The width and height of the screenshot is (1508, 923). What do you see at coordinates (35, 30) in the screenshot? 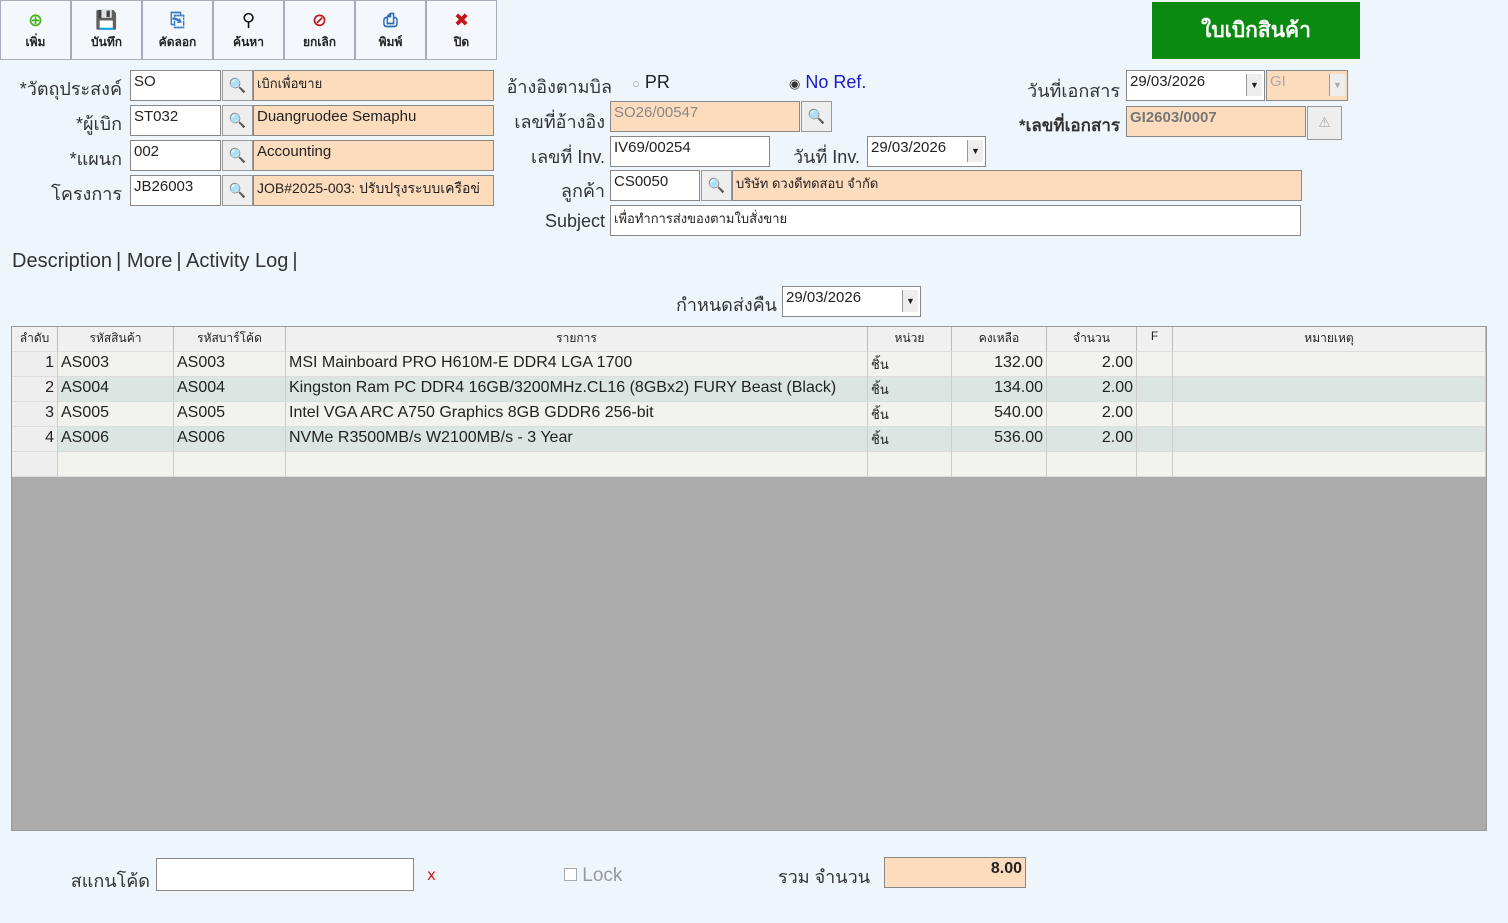
I see `toolbar-button-add: ⊕ เพิ่ม` at bounding box center [35, 30].